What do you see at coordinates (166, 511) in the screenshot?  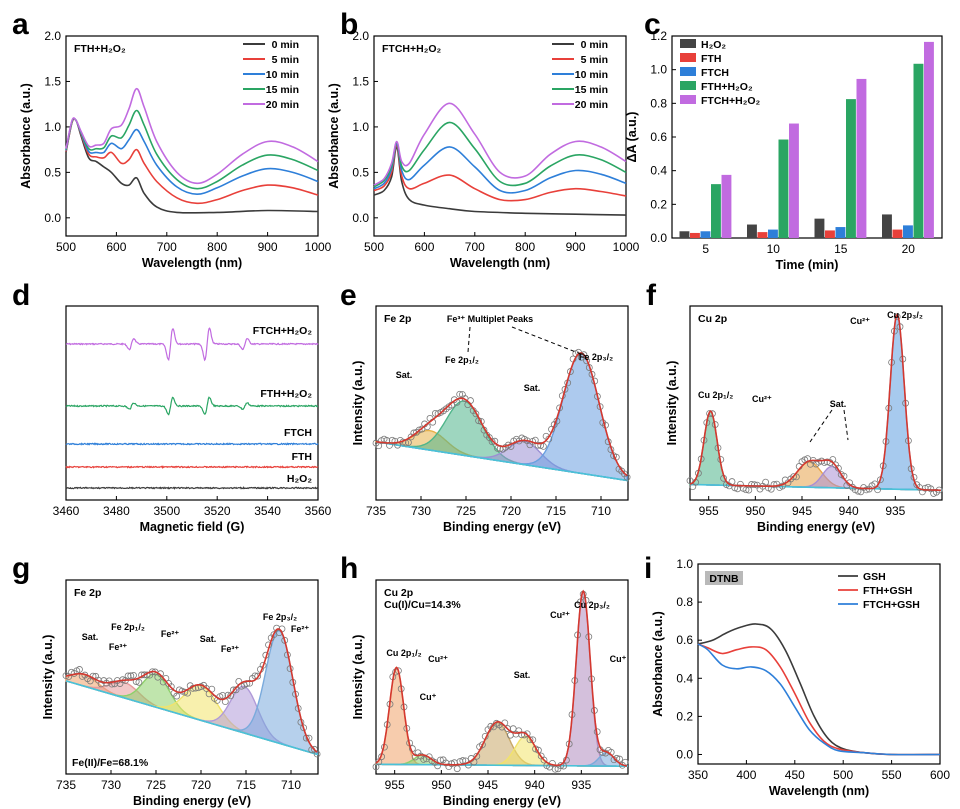 I see `x-tick-label: 3500` at bounding box center [166, 511].